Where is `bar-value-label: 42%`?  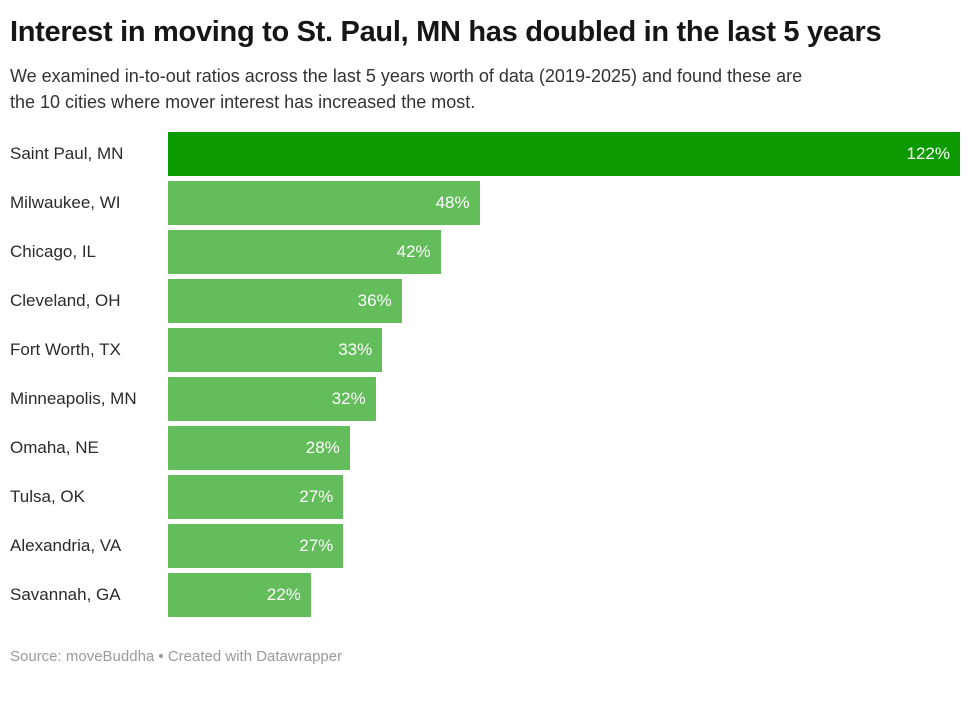
bar-value-label: 42% is located at coordinates (413, 252).